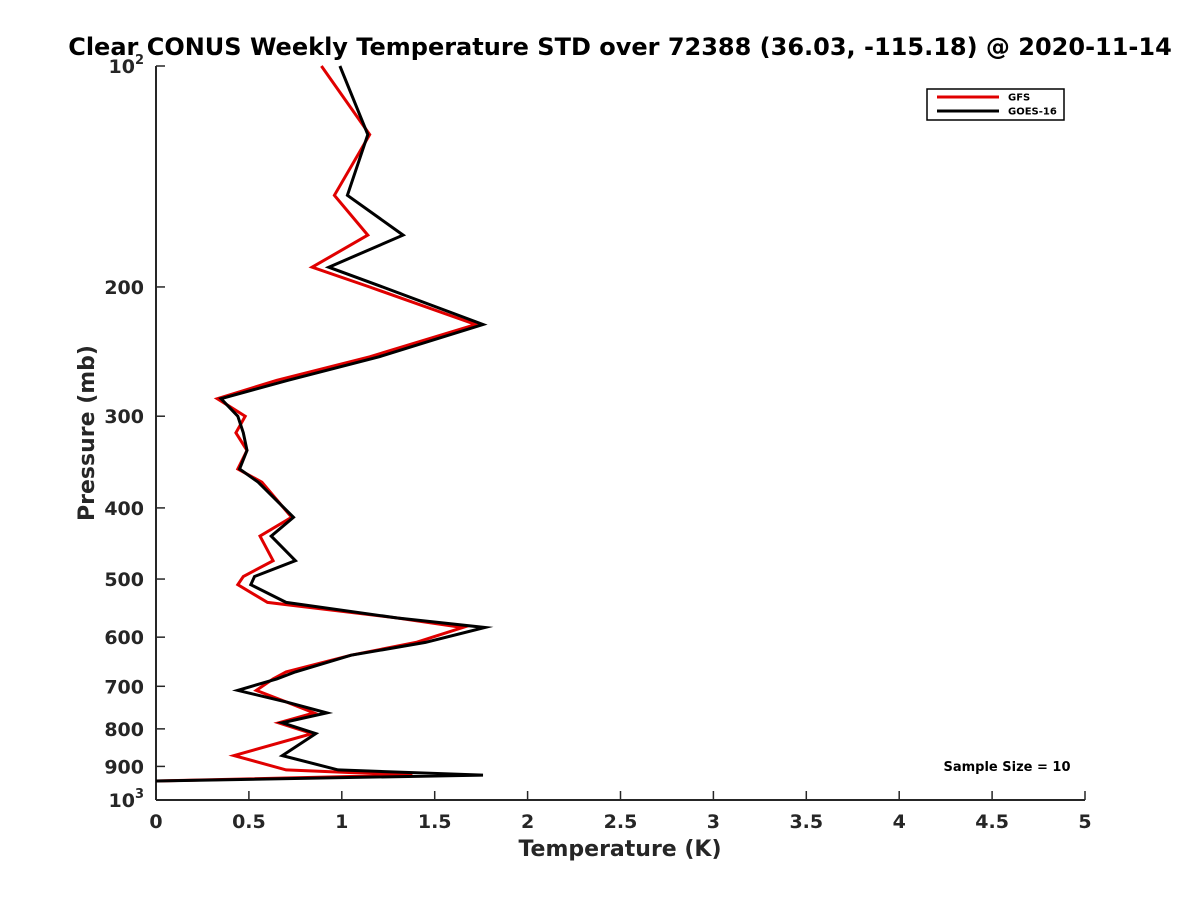  I want to click on y-tick-label: 800, so click(124, 730).